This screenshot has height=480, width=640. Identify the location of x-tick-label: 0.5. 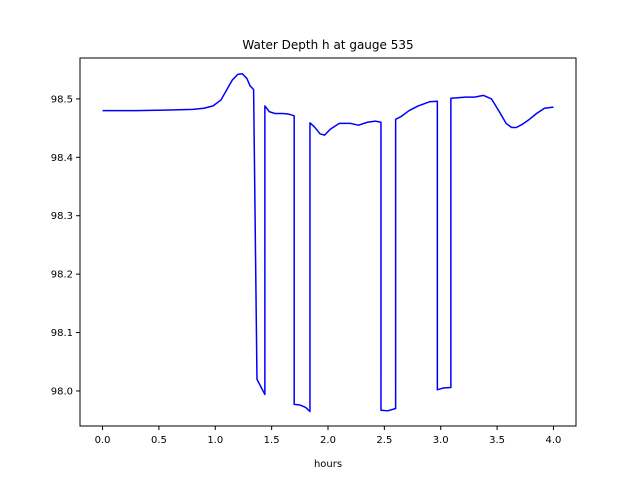
(159, 440).